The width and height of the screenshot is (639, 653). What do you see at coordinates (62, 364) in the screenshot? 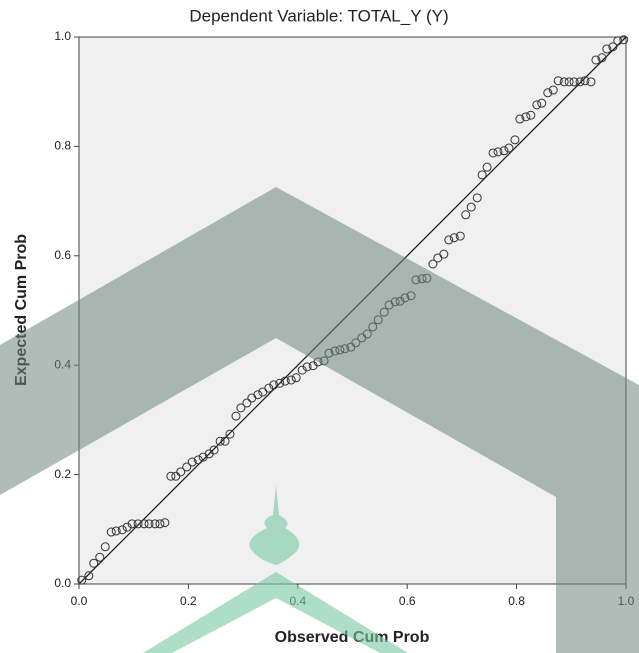
I see `y-tick-label: 0.4` at bounding box center [62, 364].